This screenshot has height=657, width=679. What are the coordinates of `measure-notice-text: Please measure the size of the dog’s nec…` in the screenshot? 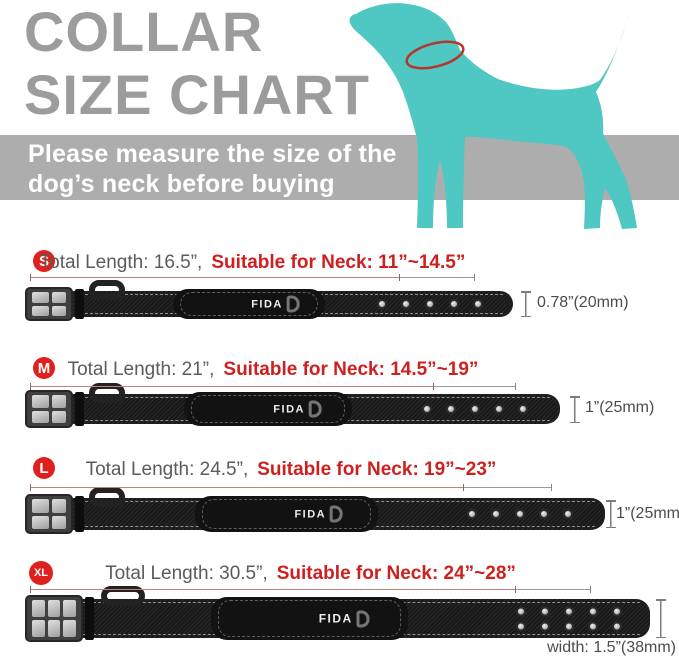 It's located at (212, 169).